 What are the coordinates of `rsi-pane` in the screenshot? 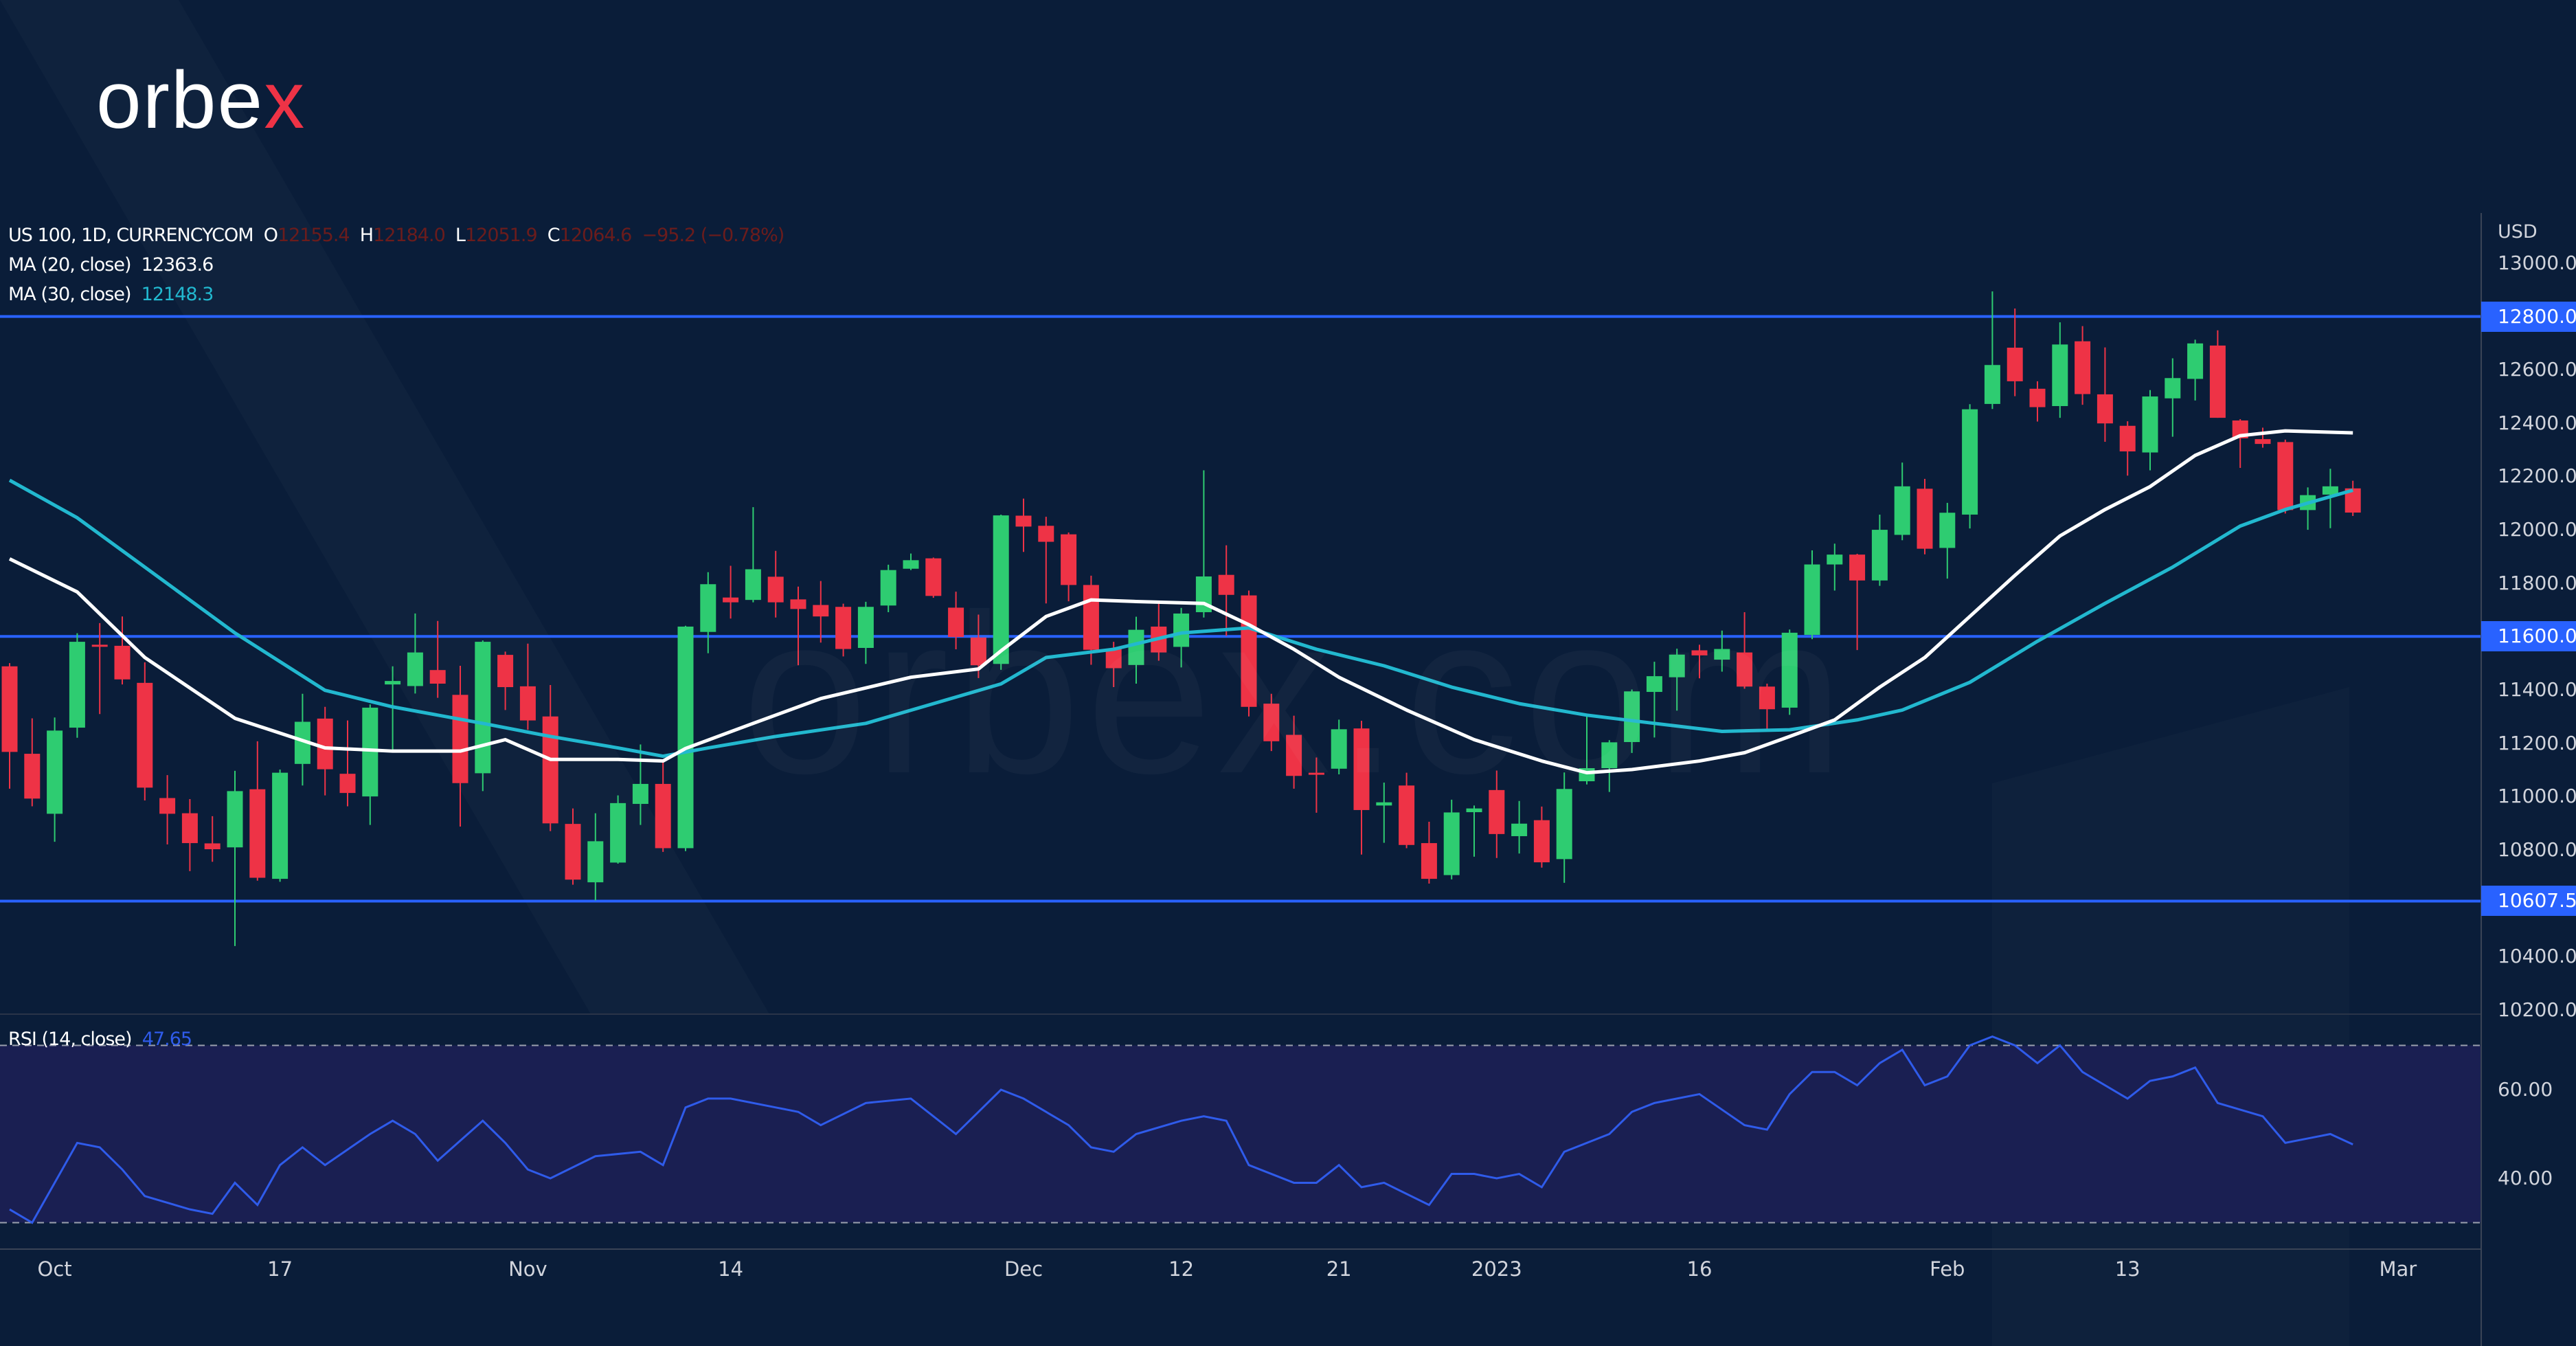 It's located at (1240, 1129).